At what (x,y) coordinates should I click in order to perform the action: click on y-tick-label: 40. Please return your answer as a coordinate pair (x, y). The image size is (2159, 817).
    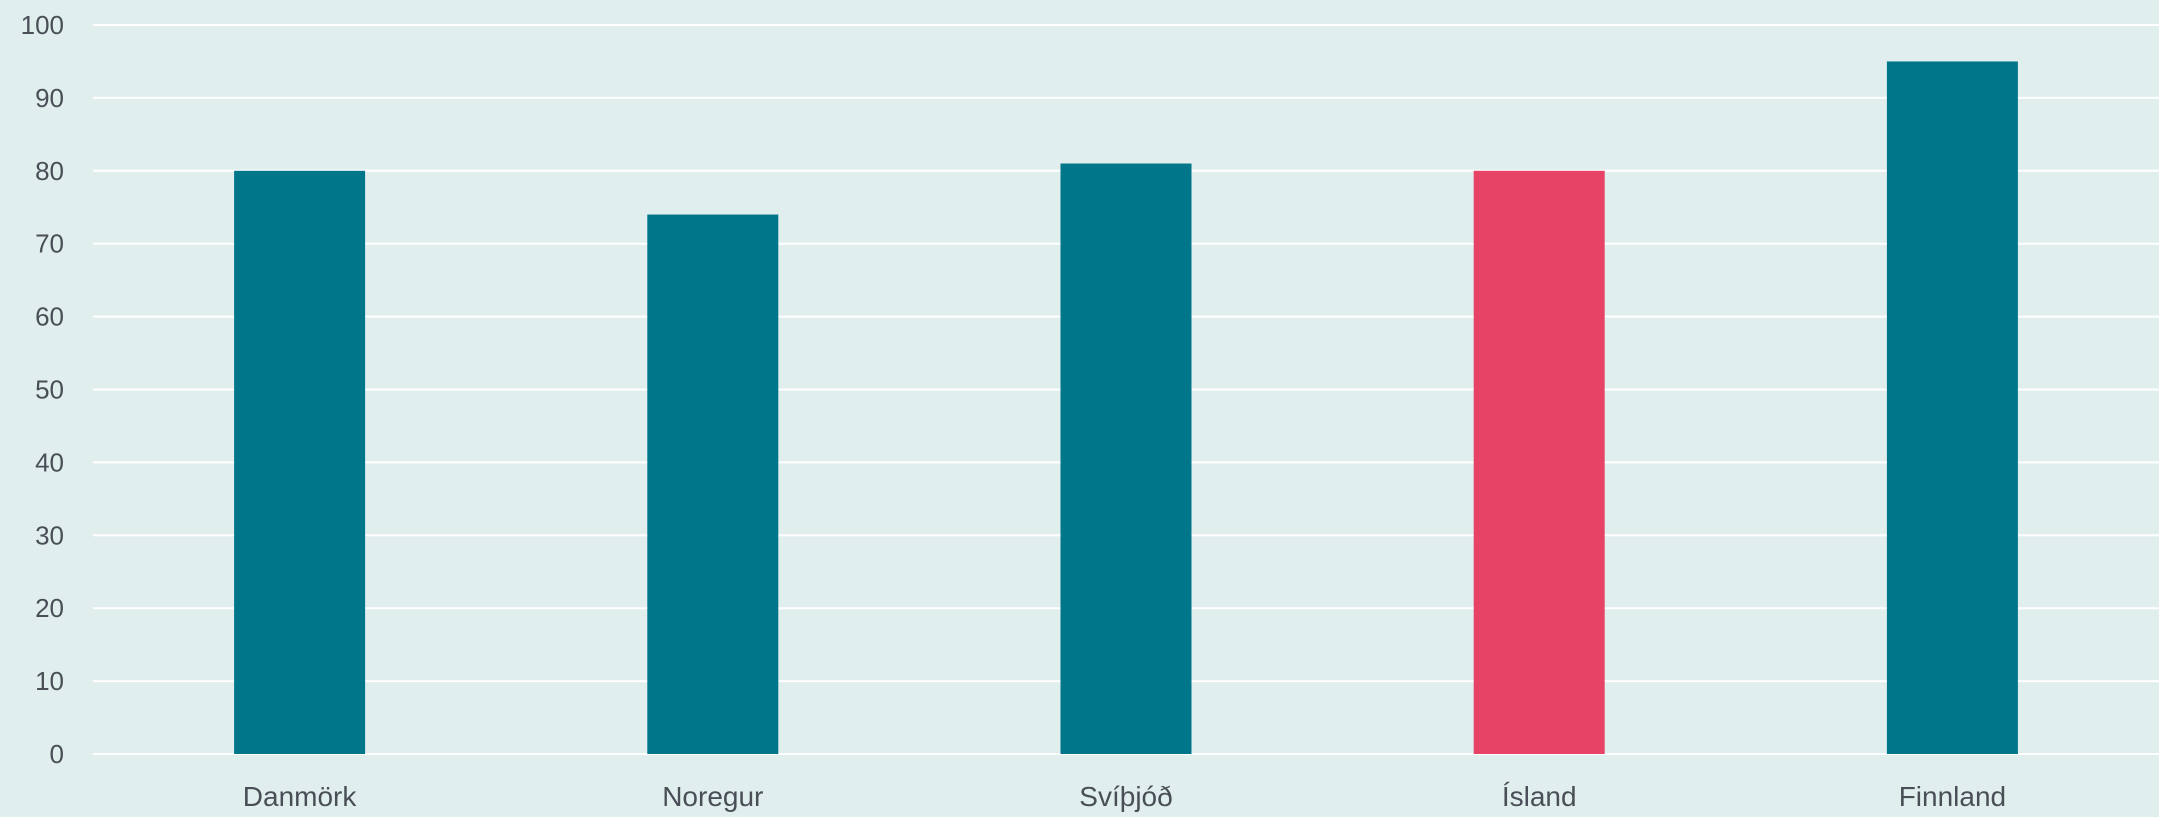
    Looking at the image, I should click on (49, 462).